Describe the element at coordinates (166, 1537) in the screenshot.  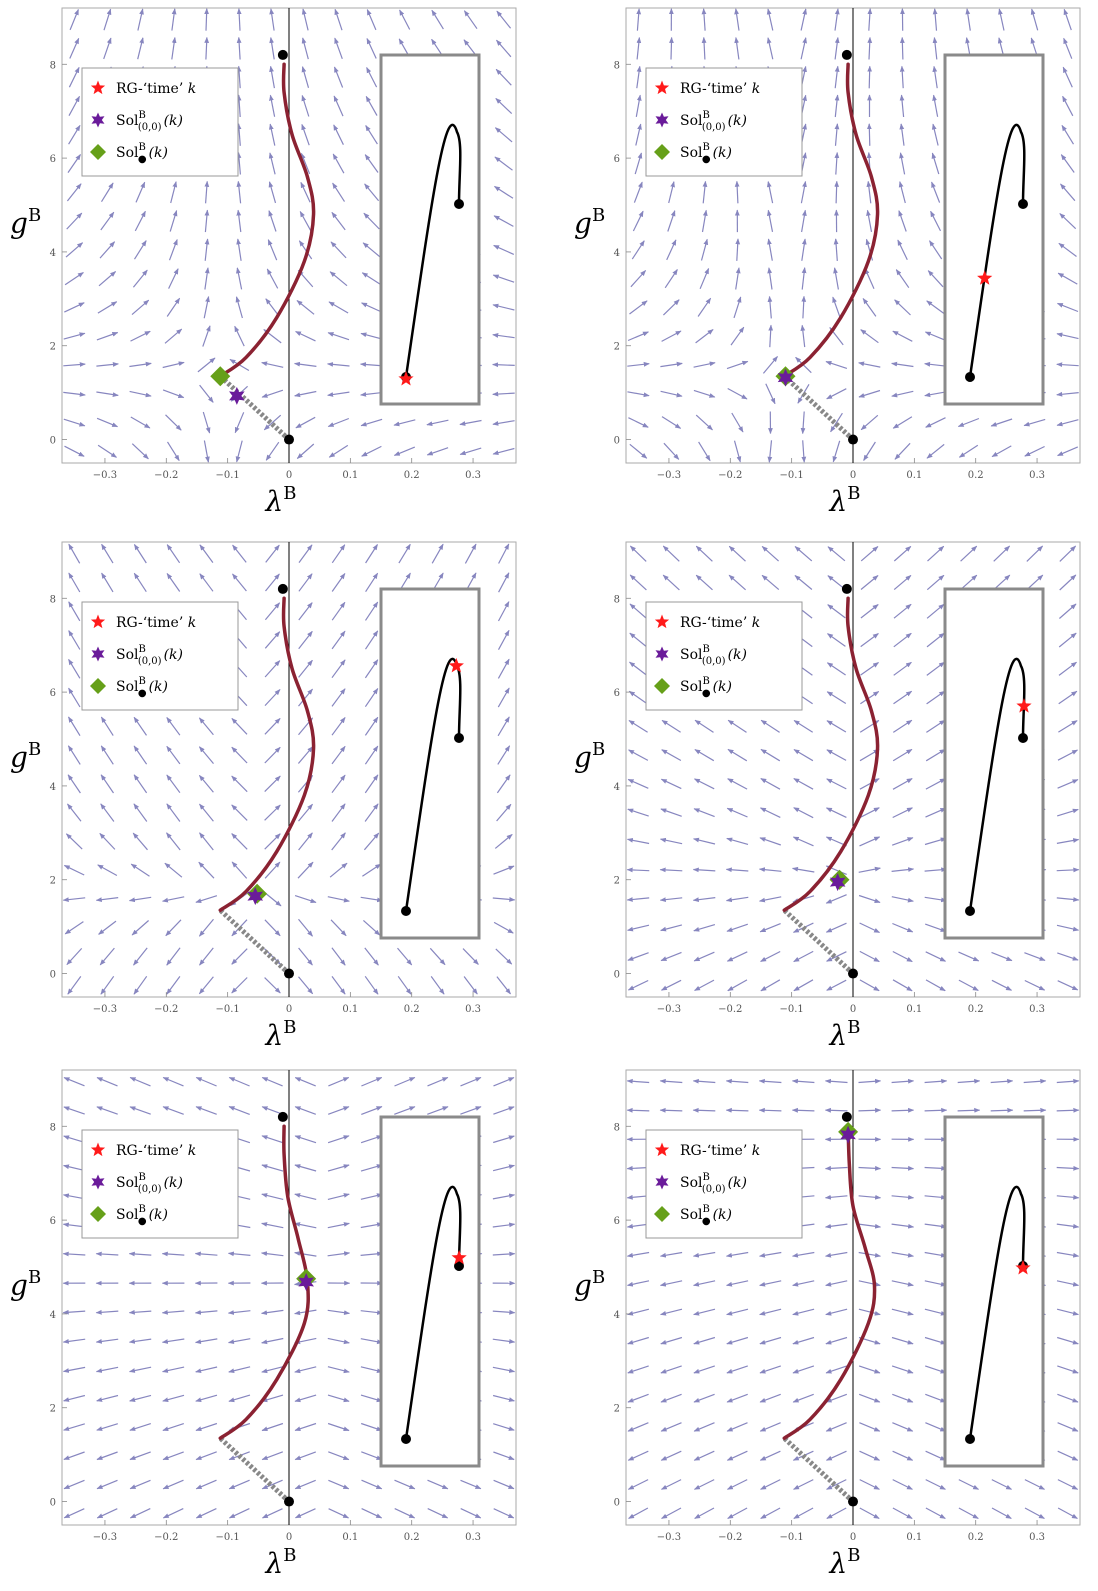
I see `x-tick-label: −0.2` at that location.